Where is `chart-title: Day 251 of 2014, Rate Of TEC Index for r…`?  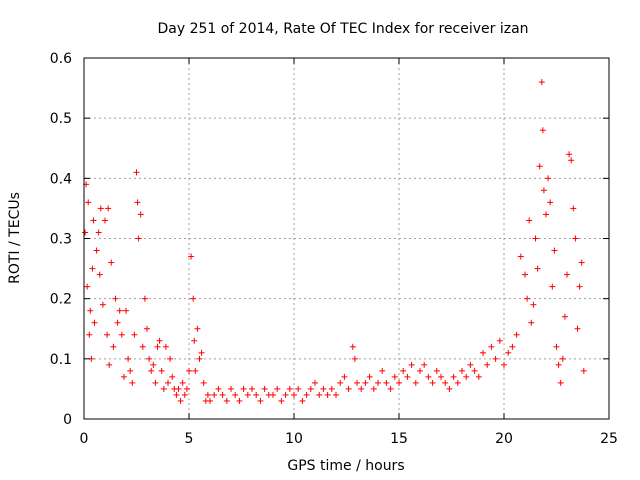
chart-title: Day 251 of 2014, Rate Of TEC Index for r… is located at coordinates (342, 29).